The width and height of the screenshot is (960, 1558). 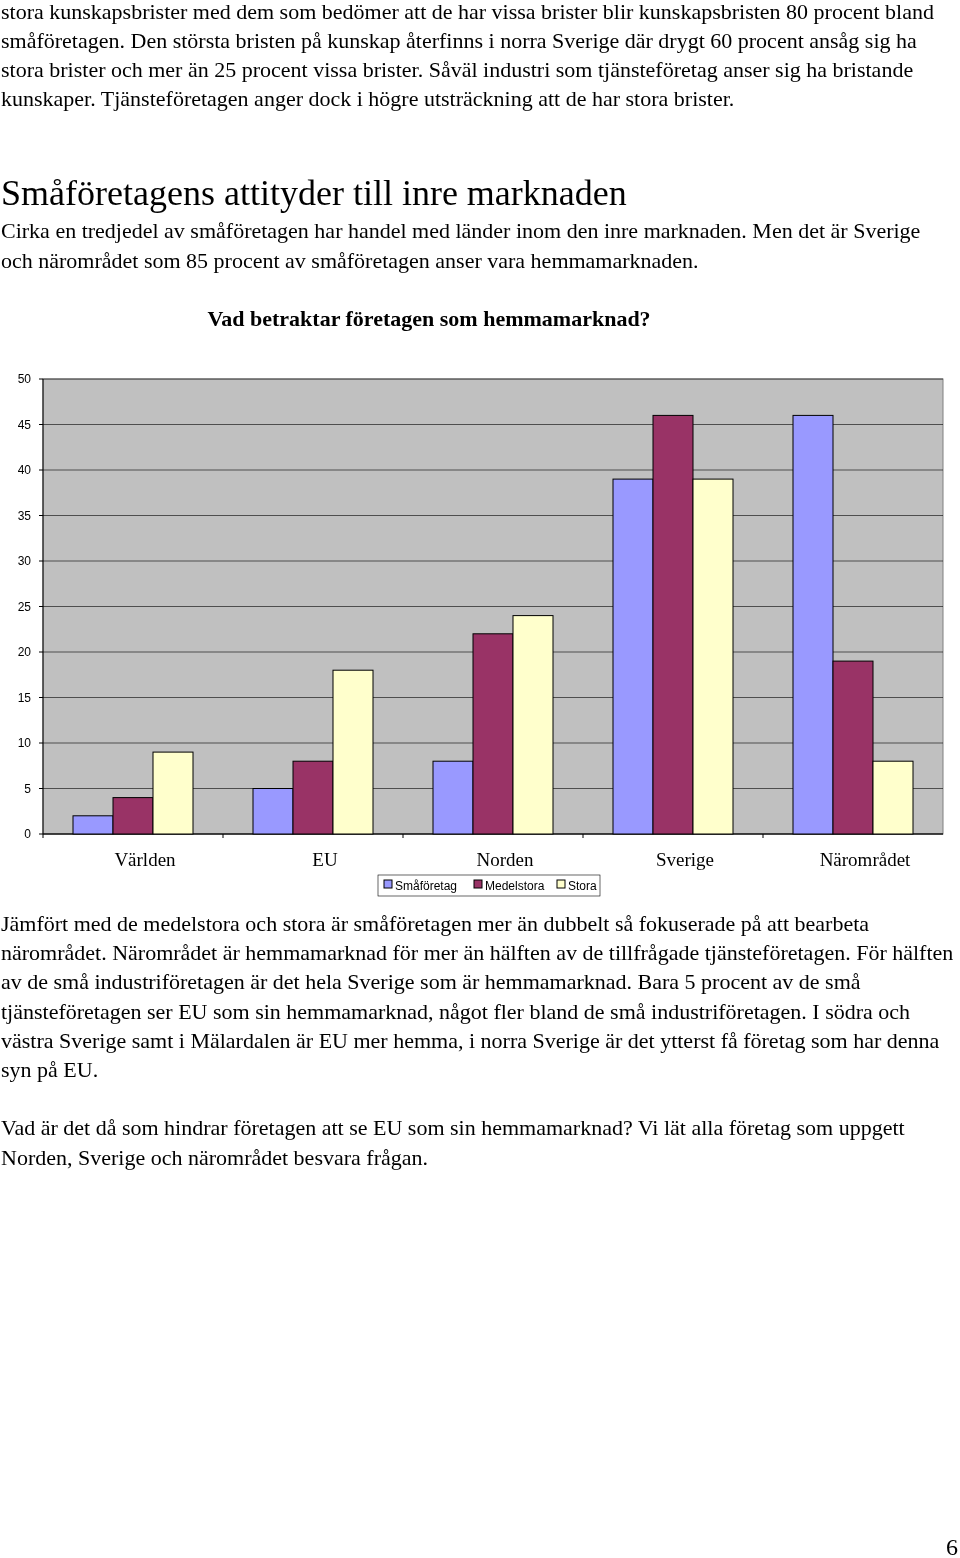 I want to click on legend-label: Småföretag, so click(x=426, y=886).